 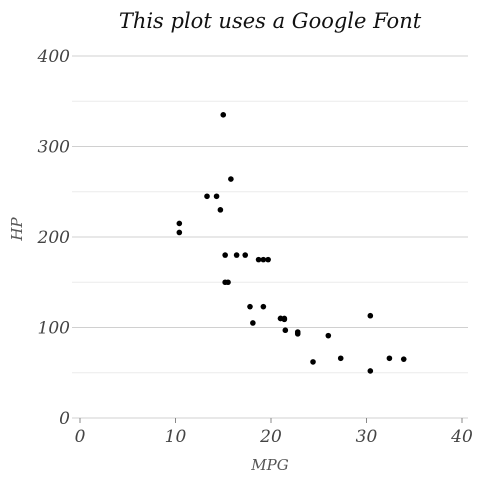 I want to click on x-tick-label: 40, so click(x=461, y=437).